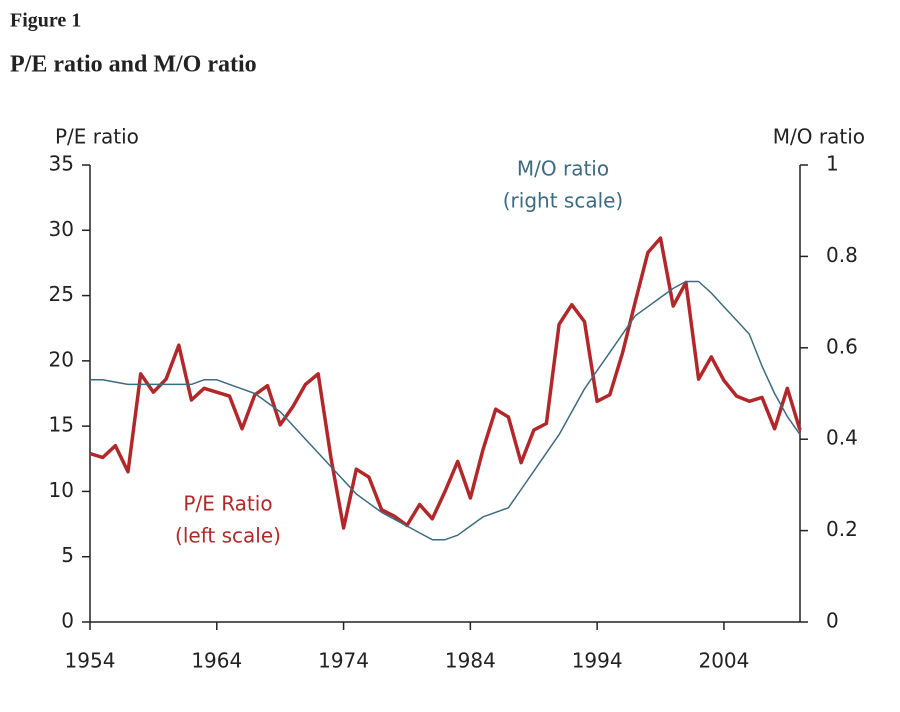 The height and width of the screenshot is (712, 900). I want to click on y-tick-label: 20, so click(61, 359).